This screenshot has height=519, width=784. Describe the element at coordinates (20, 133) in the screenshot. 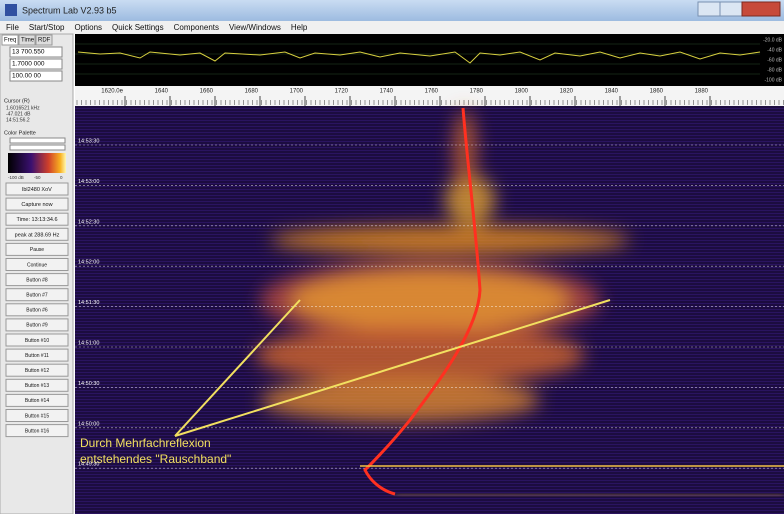

I see `palette-title: Color Palette` at that location.